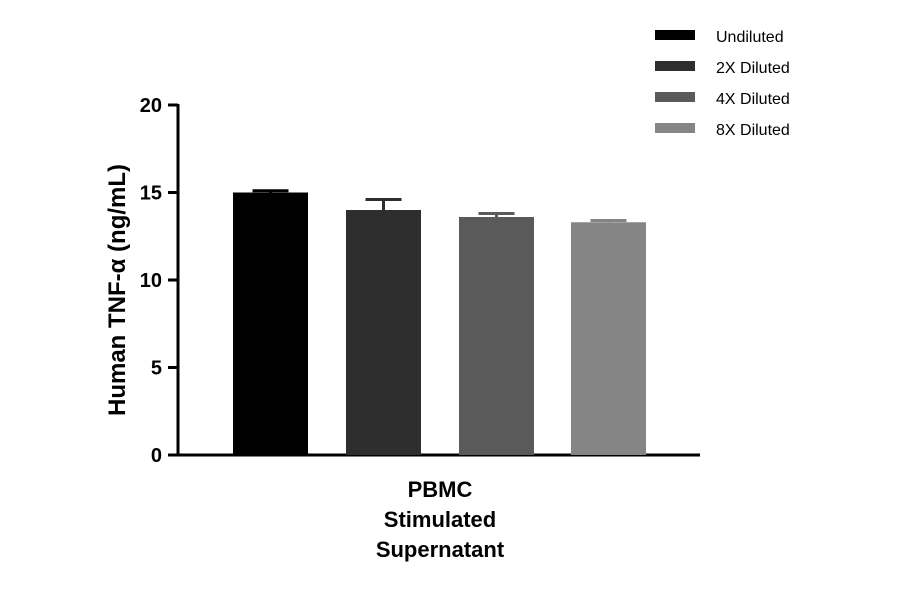  Describe the element at coordinates (608, 338) in the screenshot. I see `bar-8x-diluted` at that location.